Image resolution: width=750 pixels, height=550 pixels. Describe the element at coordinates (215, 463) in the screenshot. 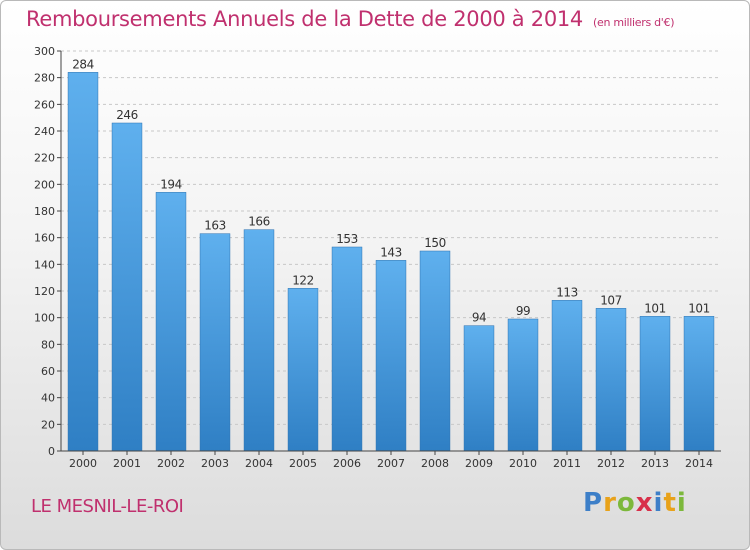

I see `x-tick-label-2003: 2003` at that location.